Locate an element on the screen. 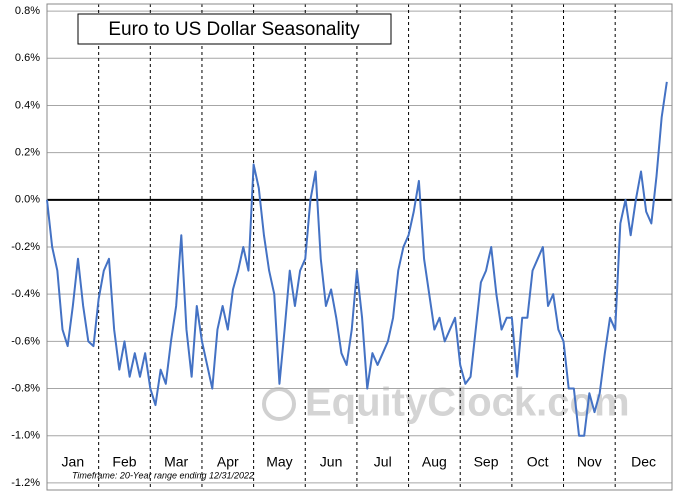 The height and width of the screenshot is (500, 682). x-tick-label: Jan is located at coordinates (73, 462).